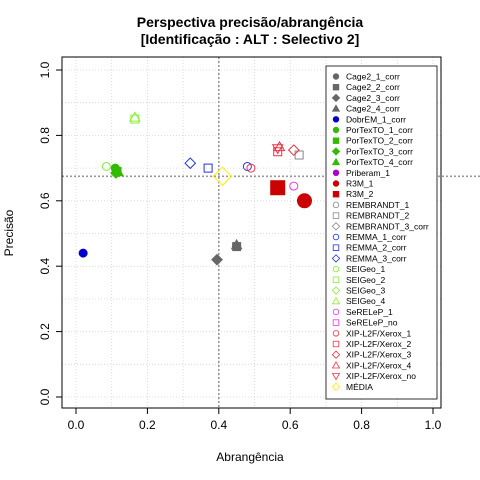 The height and width of the screenshot is (480, 480). What do you see at coordinates (336, 237) in the screenshot?
I see `legend-marker-remma-1-corr` at bounding box center [336, 237].